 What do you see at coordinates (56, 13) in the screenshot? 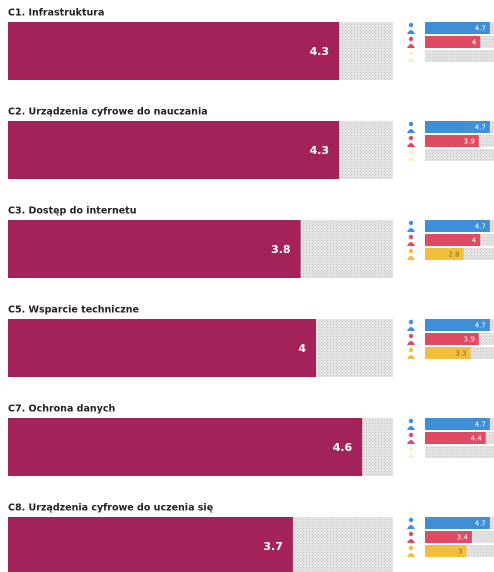
I see `panel-title: C1. Infrastruktura` at bounding box center [56, 13].